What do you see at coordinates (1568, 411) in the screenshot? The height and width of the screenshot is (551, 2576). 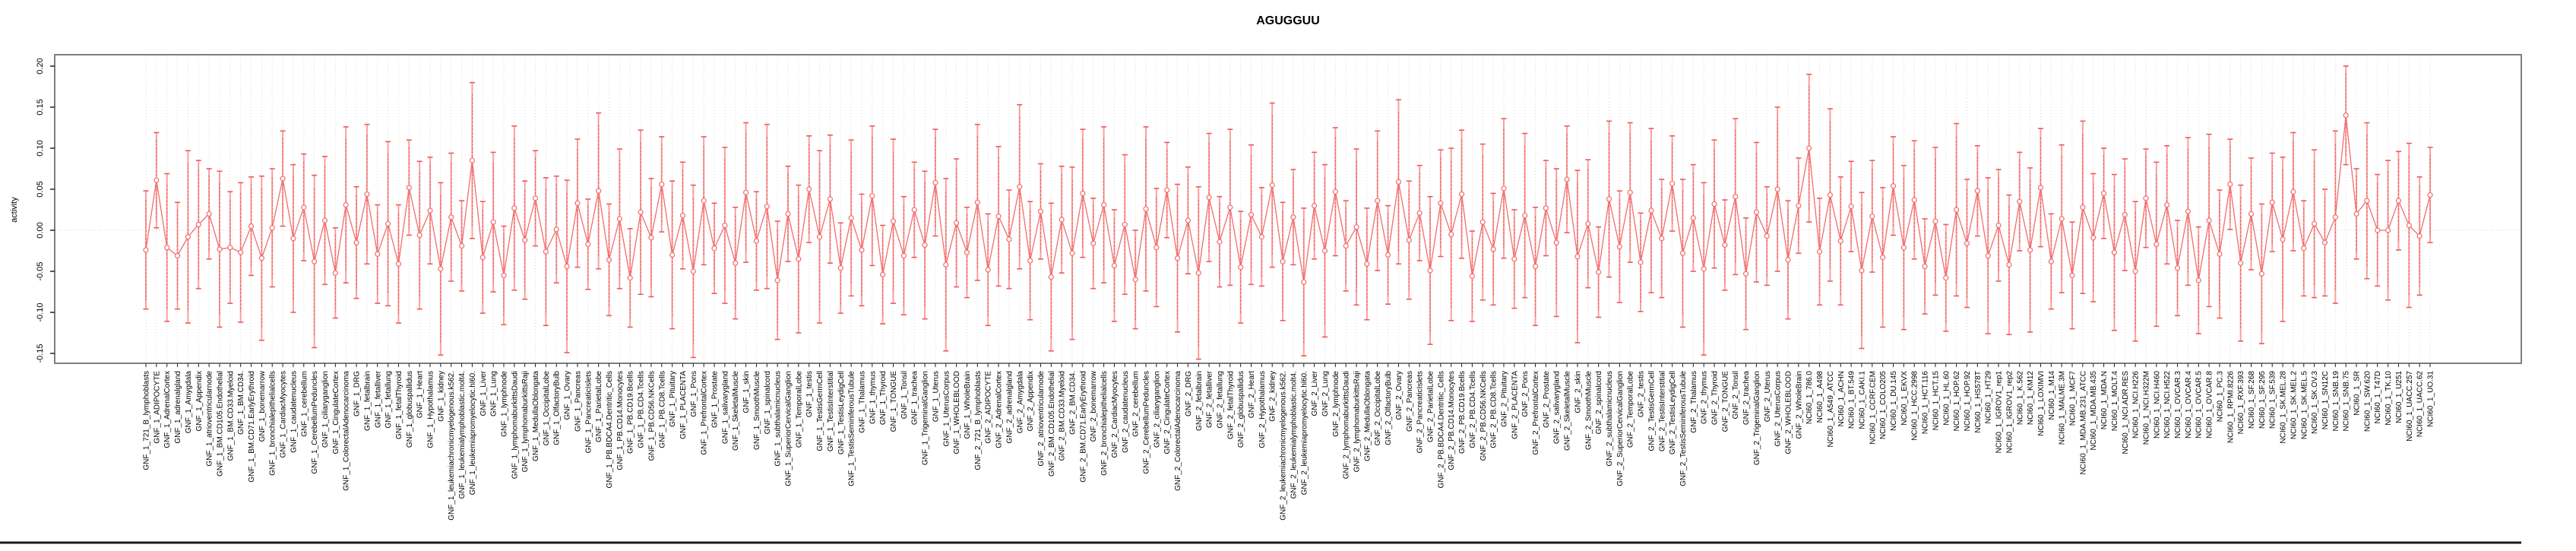 I see `x-category-label: GNF_2_SkeletalMuscle` at bounding box center [1568, 411].